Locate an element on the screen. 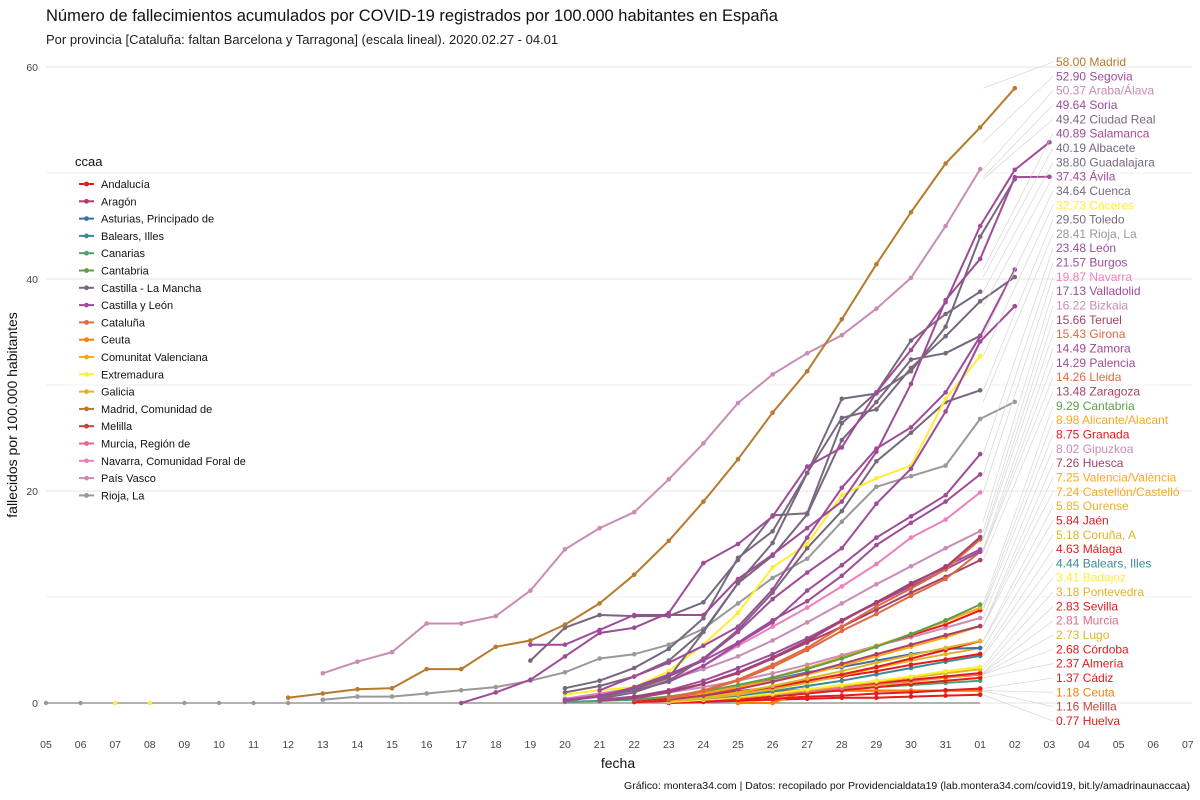 The width and height of the screenshot is (1200, 800). end-label: 16.22 Bizkaia is located at coordinates (1092, 306).